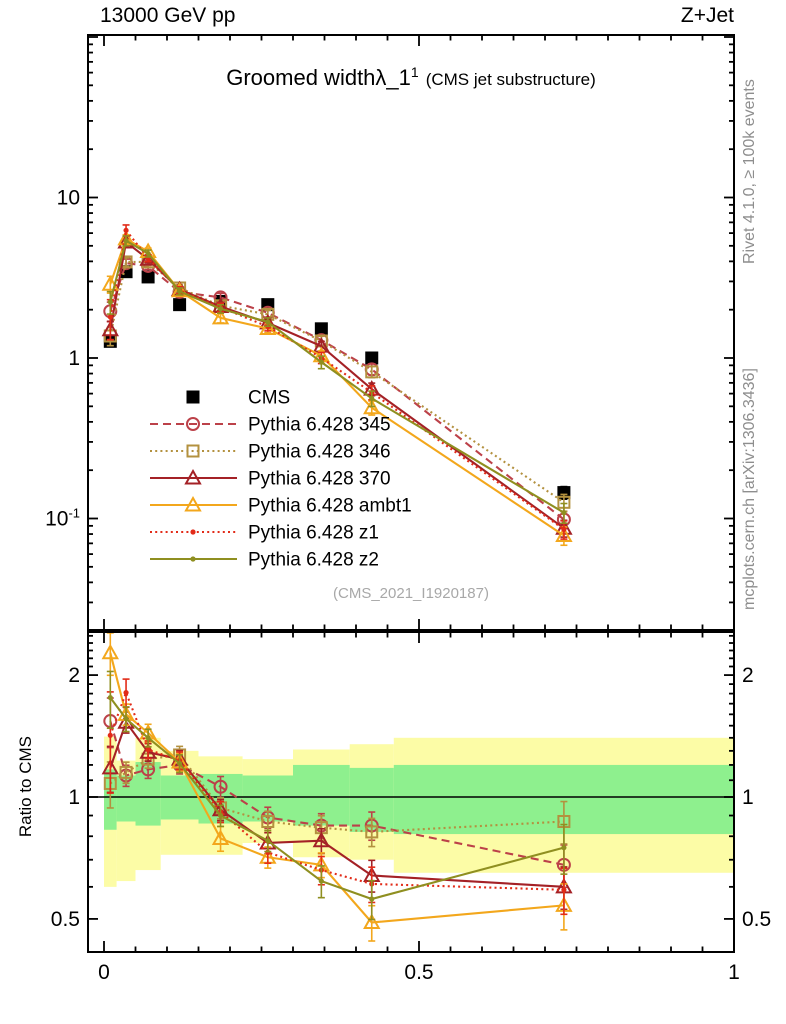 This screenshot has width=786, height=1024. What do you see at coordinates (68, 198) in the screenshot?
I see `svg-text: 10` at bounding box center [68, 198].